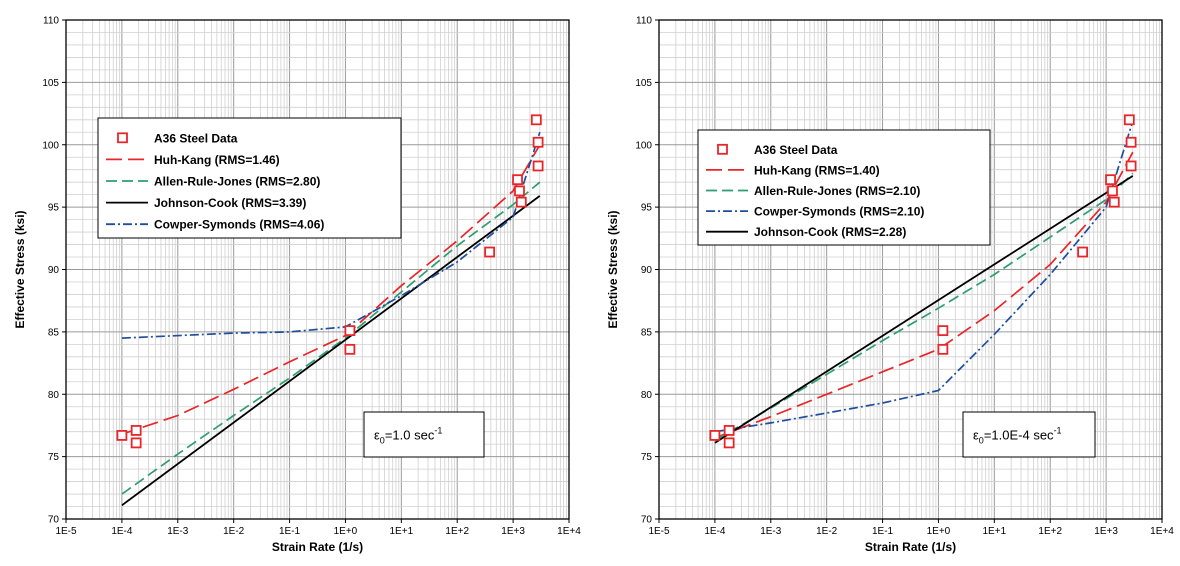 The image size is (1180, 566). I want to click on legend-label: Johnson-Cook (RMS=3.39), so click(230, 203).